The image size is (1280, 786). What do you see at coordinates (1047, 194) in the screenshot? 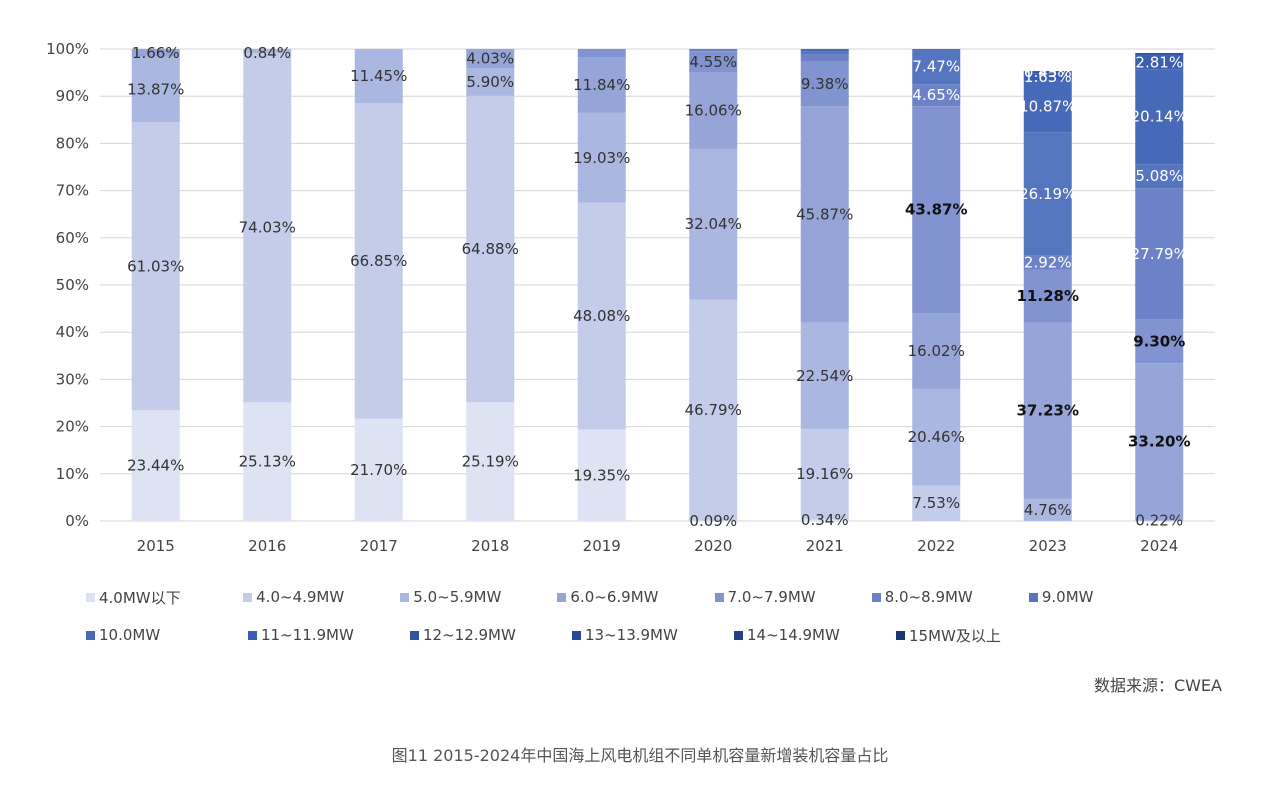
I see `data-label: 26.19%` at bounding box center [1047, 194].